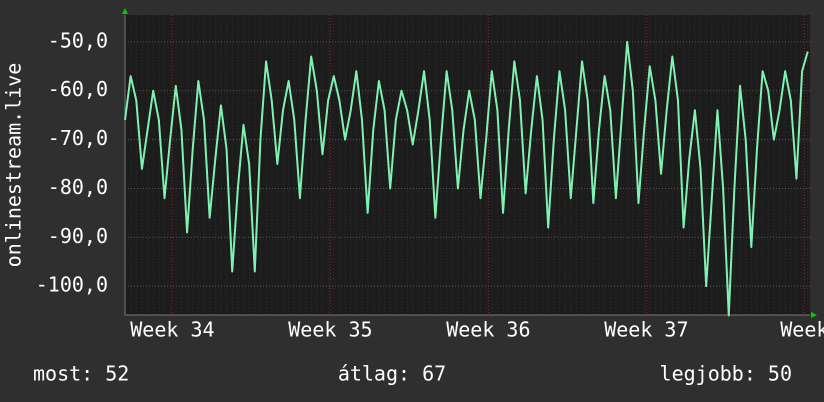  What do you see at coordinates (802, 330) in the screenshot?
I see `x-tick-label: Week` at bounding box center [802, 330].